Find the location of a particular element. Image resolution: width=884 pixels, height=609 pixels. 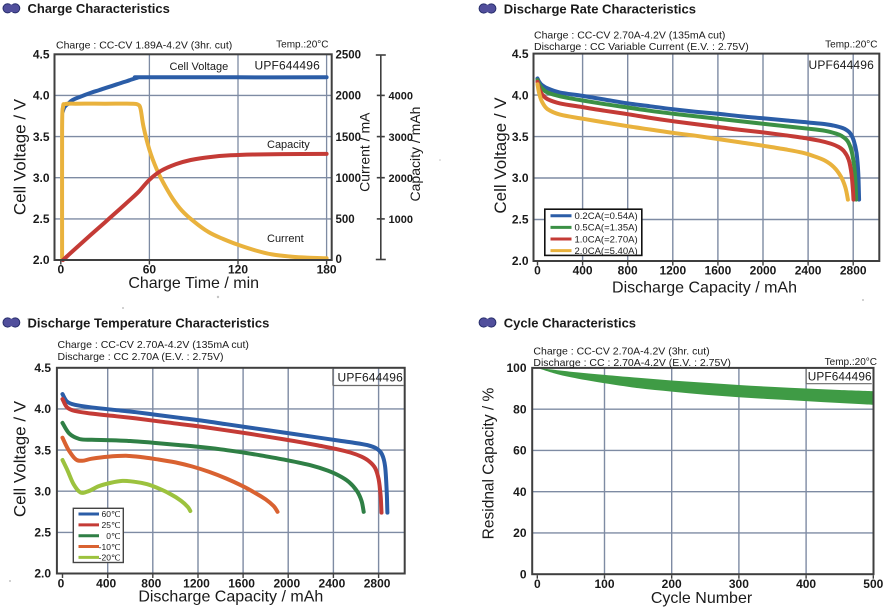

svg-text: Current is located at coordinates (285, 239).